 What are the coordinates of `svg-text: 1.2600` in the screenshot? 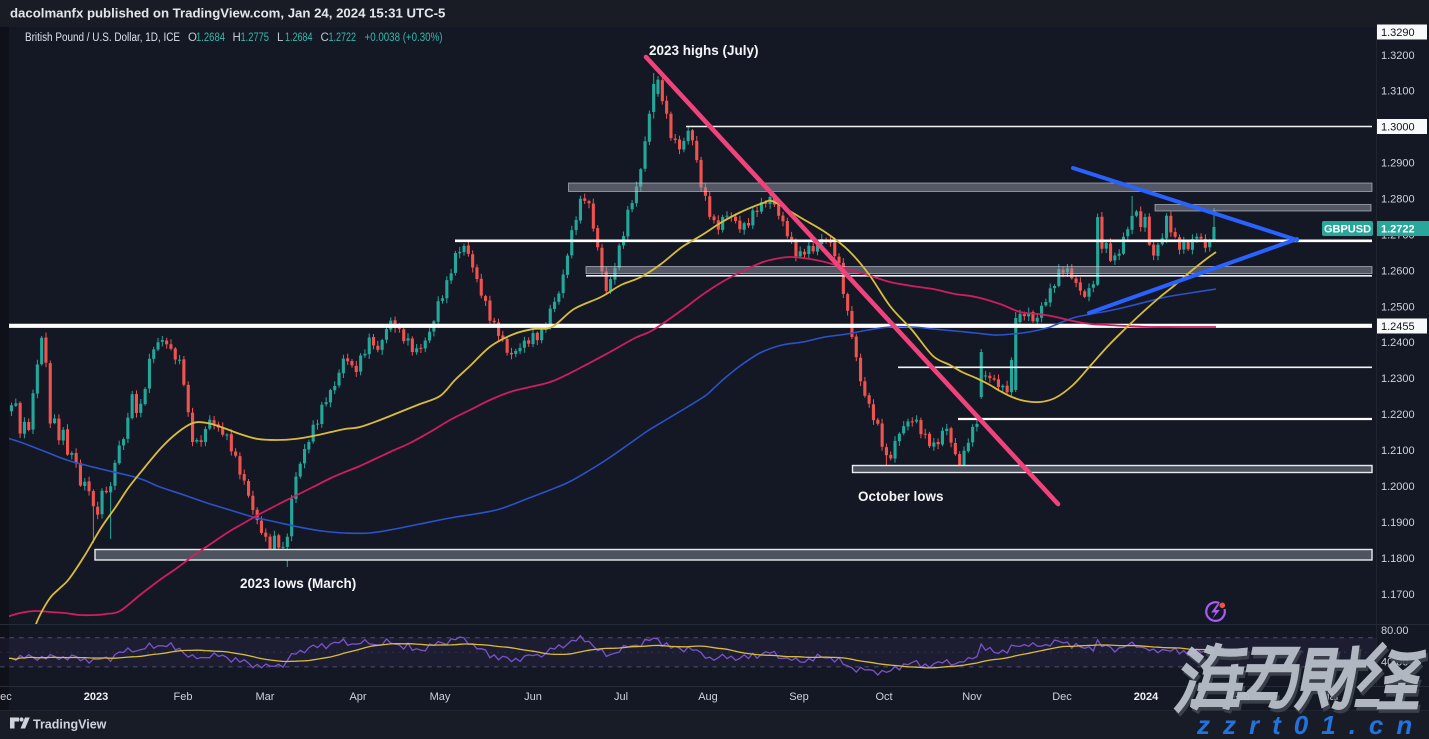 It's located at (1398, 271).